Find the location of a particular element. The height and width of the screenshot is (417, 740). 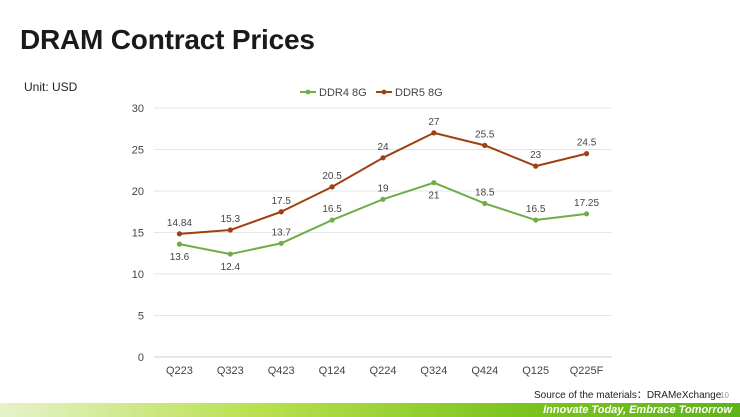

unit-label: Unit: USD is located at coordinates (51, 87).